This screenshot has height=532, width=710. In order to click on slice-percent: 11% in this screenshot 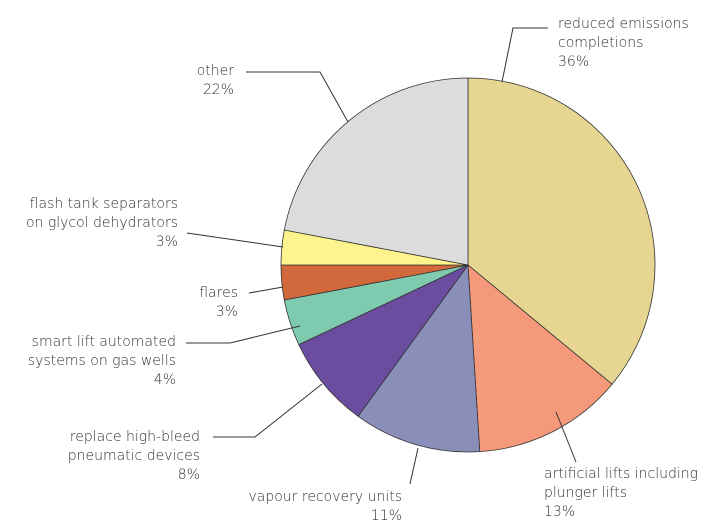, I will do `click(386, 516)`.